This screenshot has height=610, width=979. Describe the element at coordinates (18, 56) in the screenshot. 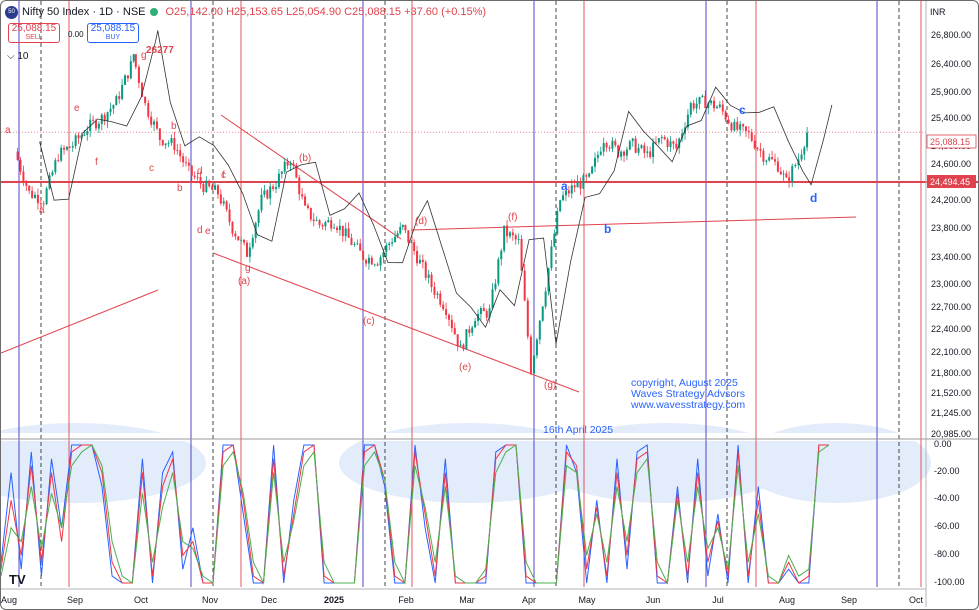

I see `volume-toggle: ⌵ 10` at that location.